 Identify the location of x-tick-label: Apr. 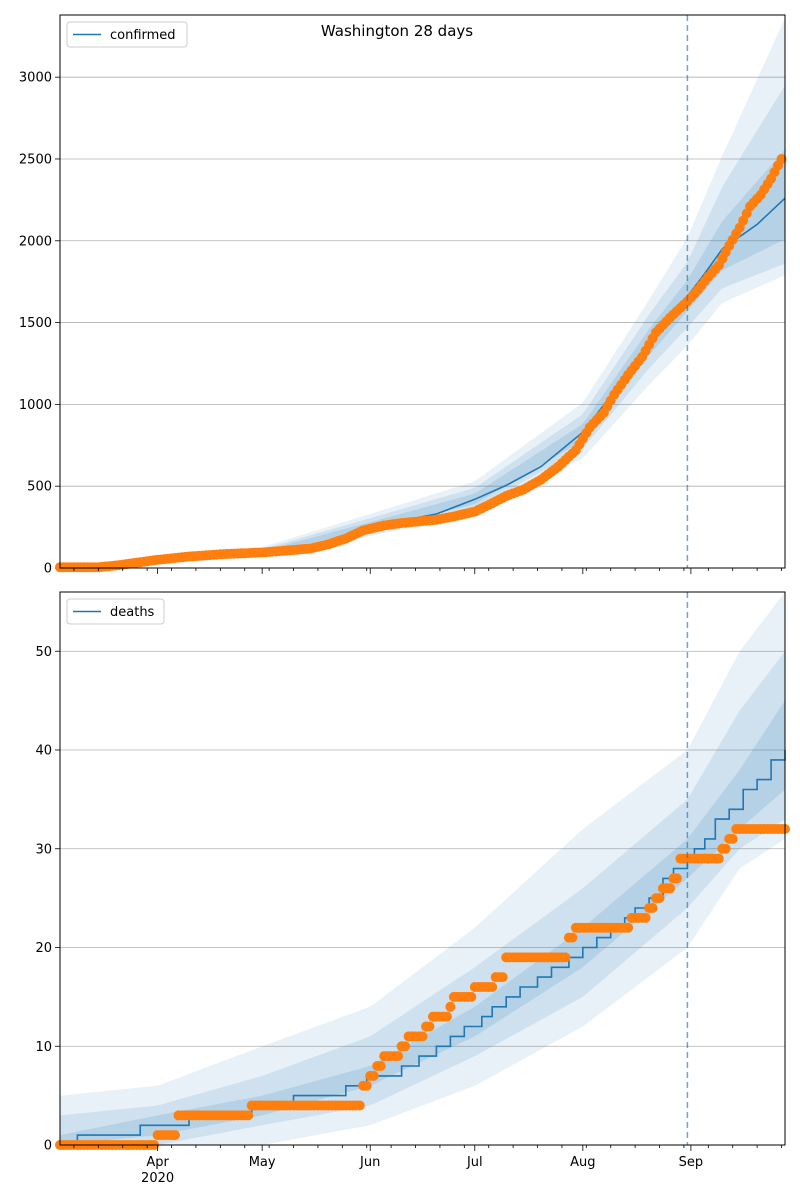
(157, 1162).